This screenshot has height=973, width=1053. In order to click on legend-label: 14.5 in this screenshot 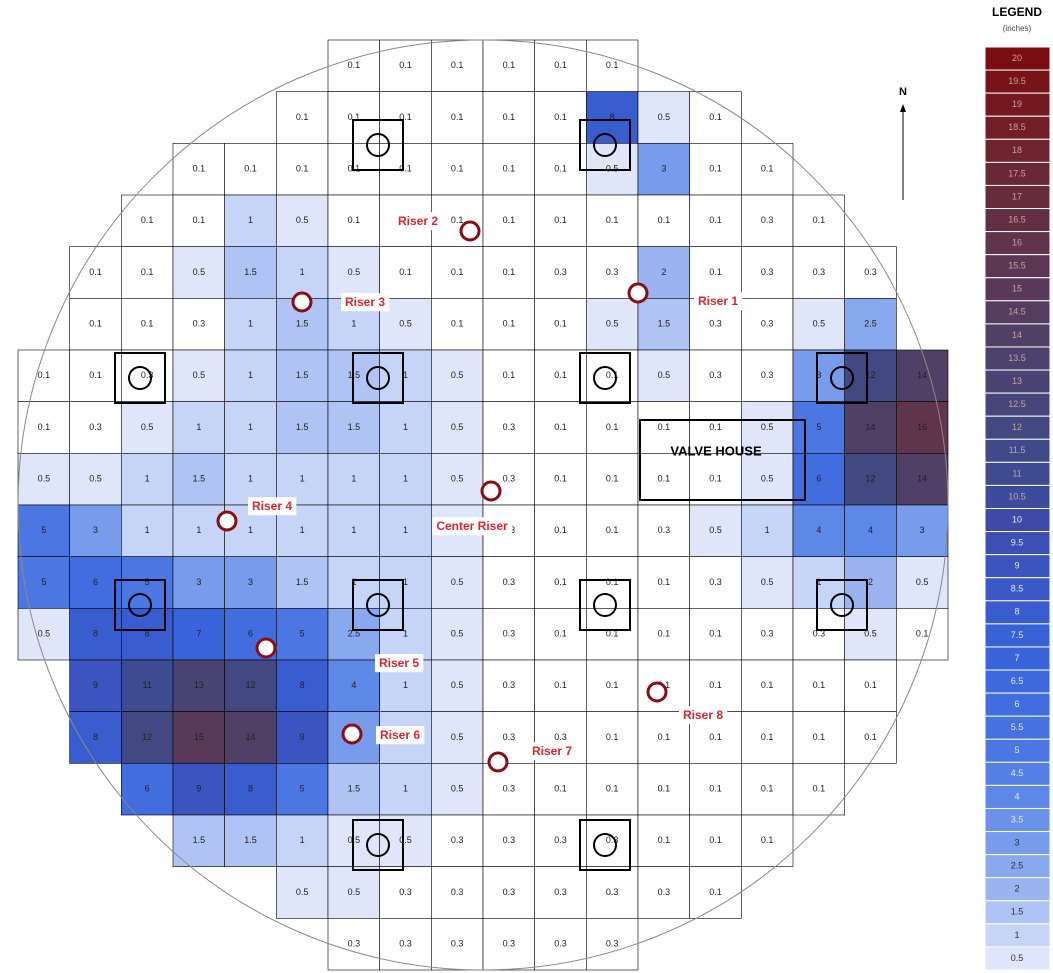, I will do `click(1017, 312)`.